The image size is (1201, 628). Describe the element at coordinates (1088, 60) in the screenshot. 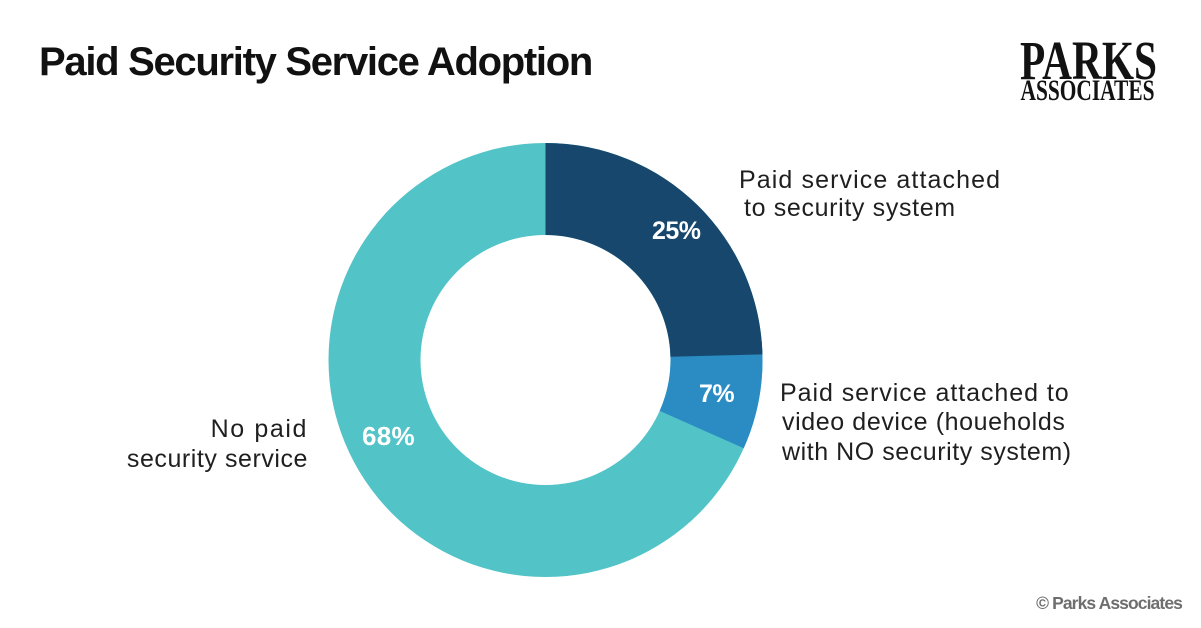

I see `svg-text: PARKS` at that location.